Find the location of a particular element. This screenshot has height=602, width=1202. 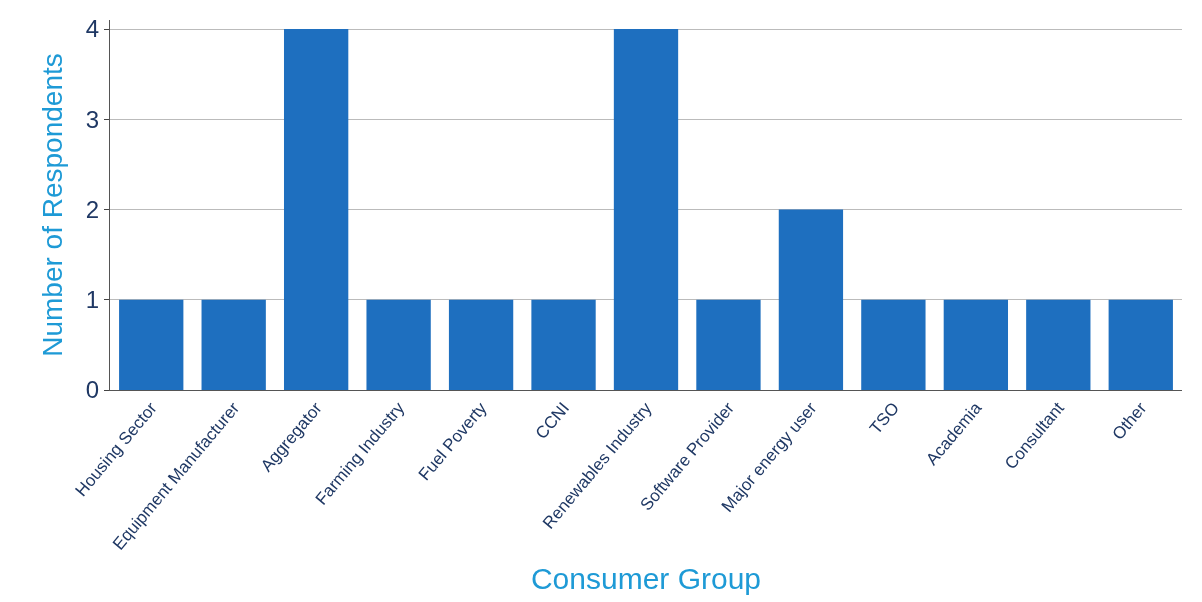

x-axis-title: Consumer Group is located at coordinates (646, 579).